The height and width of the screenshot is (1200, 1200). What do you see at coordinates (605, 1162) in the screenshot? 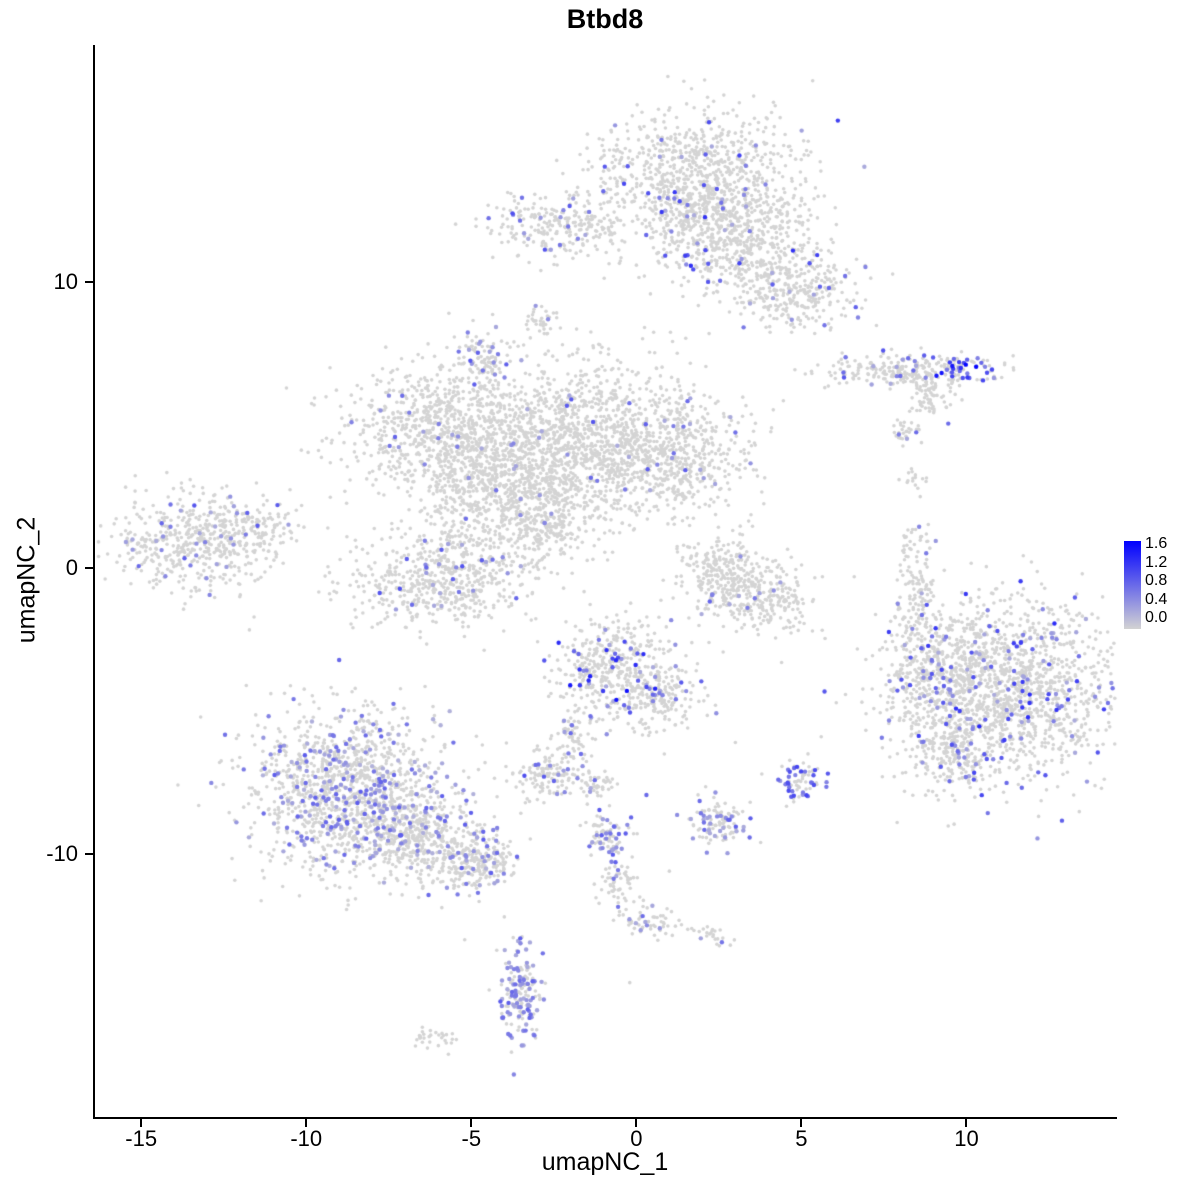
I see `x-axis-title: umapNC_1` at bounding box center [605, 1162].